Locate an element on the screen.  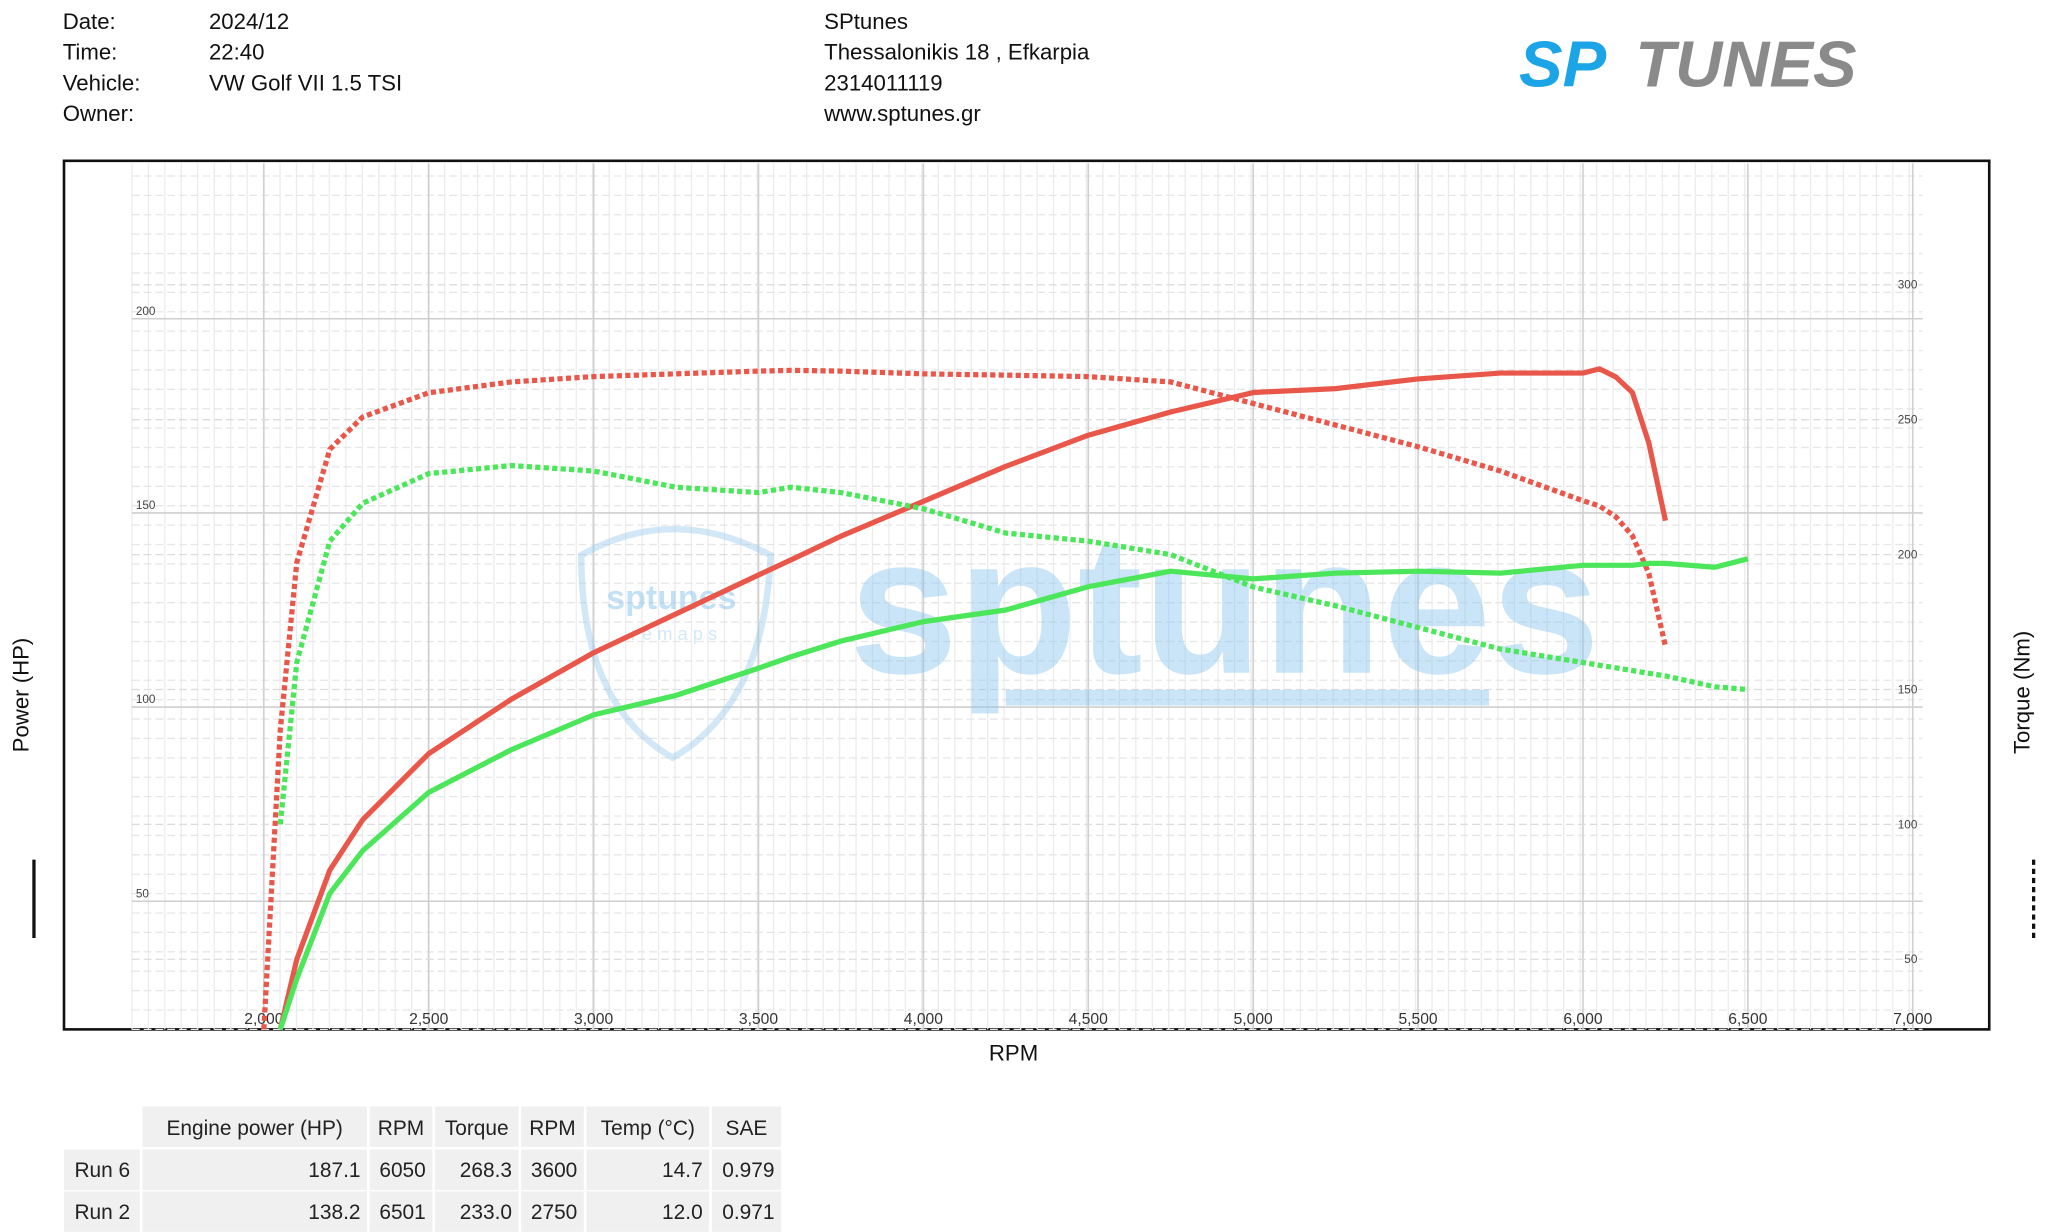
cell-text: 0.979 is located at coordinates (748, 1170).